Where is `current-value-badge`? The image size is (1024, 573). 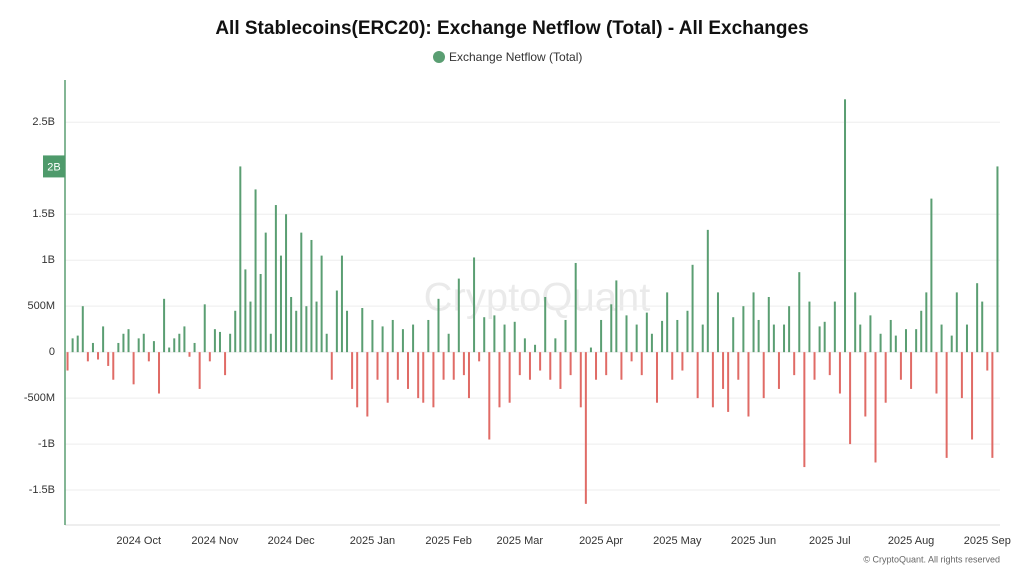
current-value-badge is located at coordinates (54, 166).